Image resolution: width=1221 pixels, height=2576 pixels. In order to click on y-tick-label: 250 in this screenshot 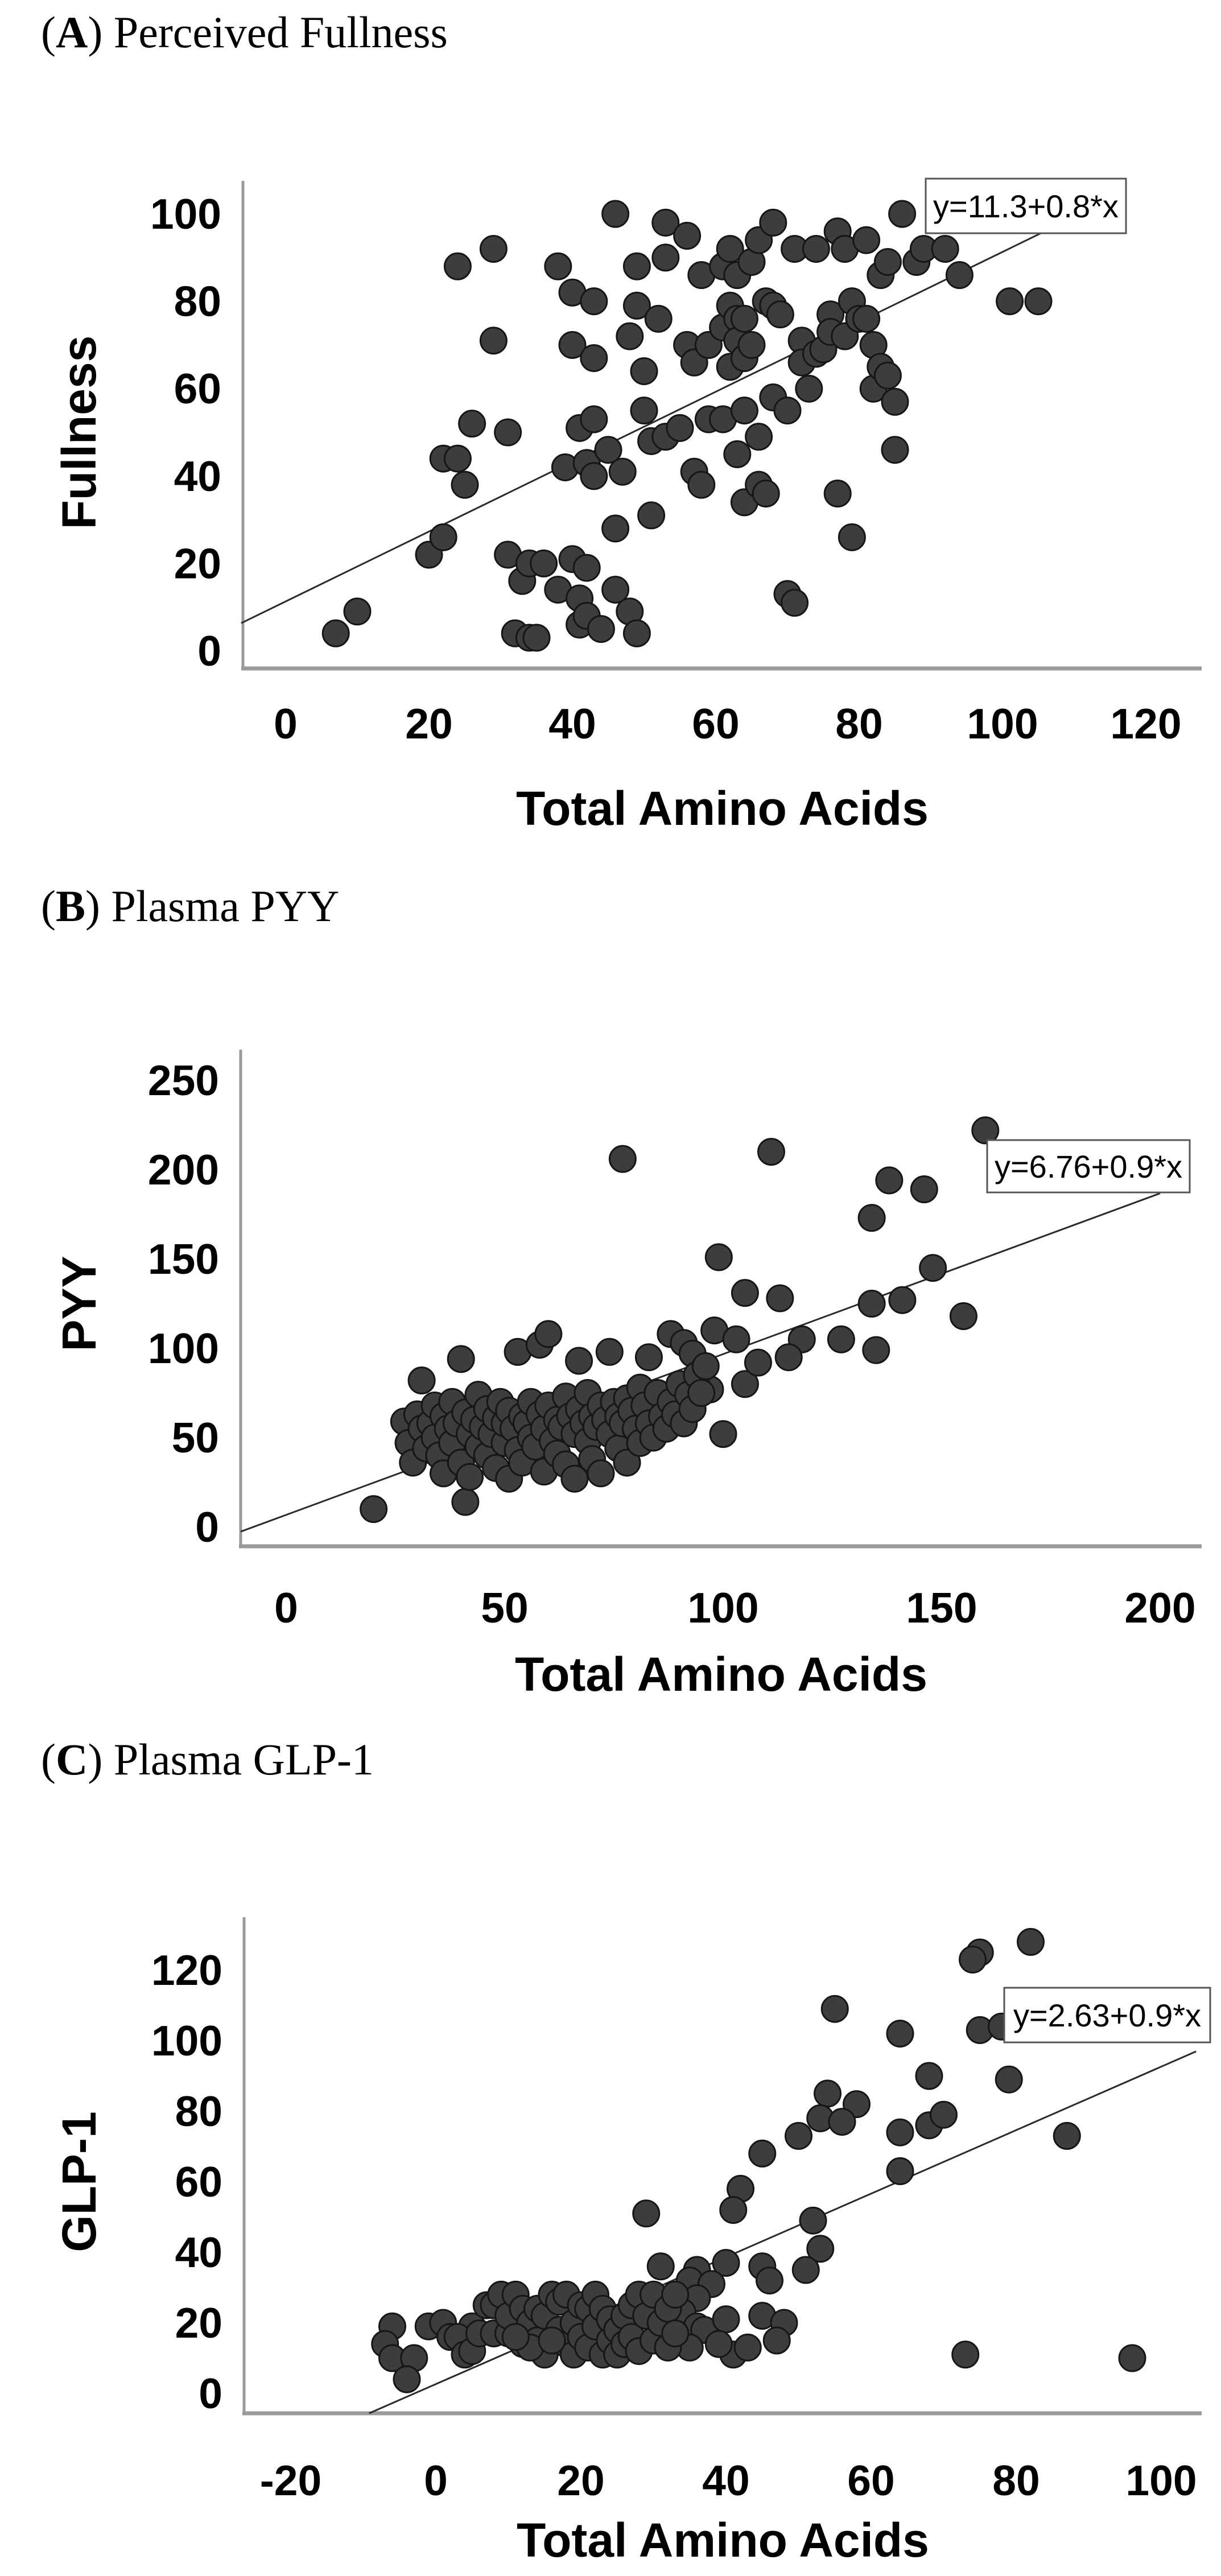, I will do `click(183, 1080)`.